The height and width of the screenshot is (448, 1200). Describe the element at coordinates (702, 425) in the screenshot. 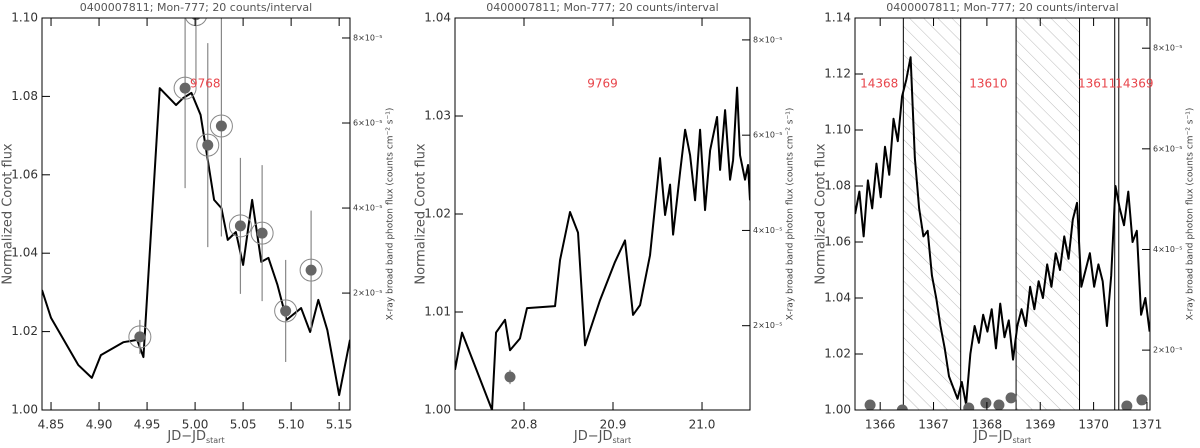

I see `x-tick-label: 21.0` at that location.